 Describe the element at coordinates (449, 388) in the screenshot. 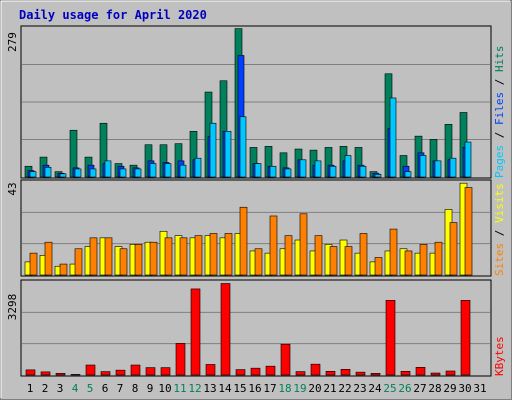

I see `day-label: 29` at that location.